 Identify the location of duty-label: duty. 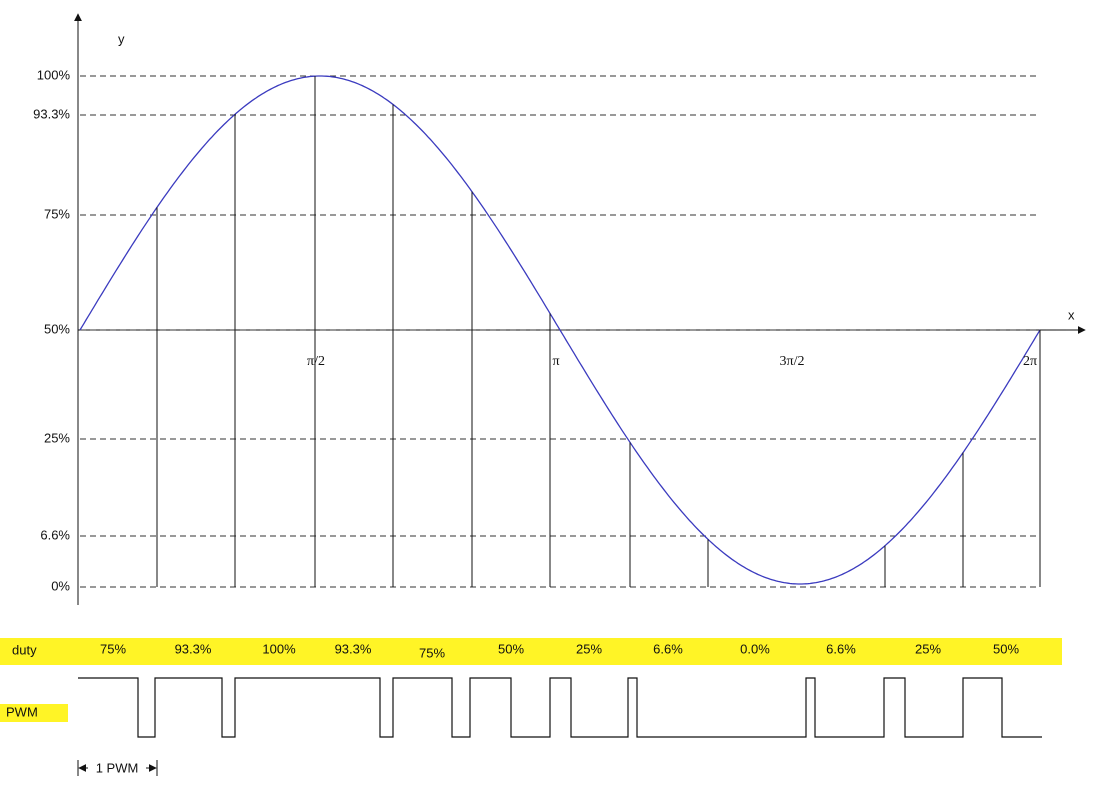
(24, 649).